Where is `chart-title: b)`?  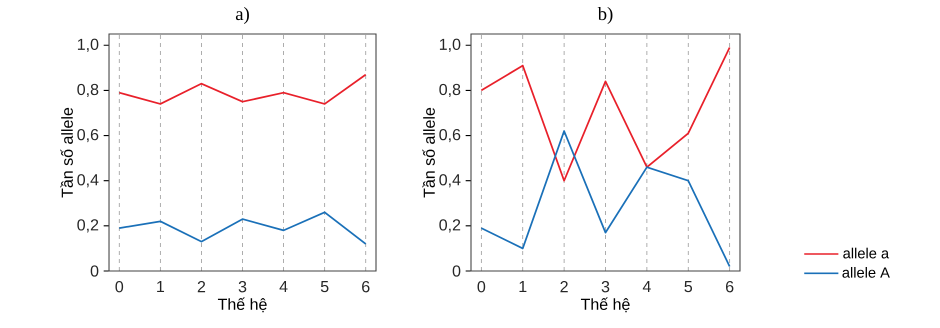
chart-title: b) is located at coordinates (605, 15).